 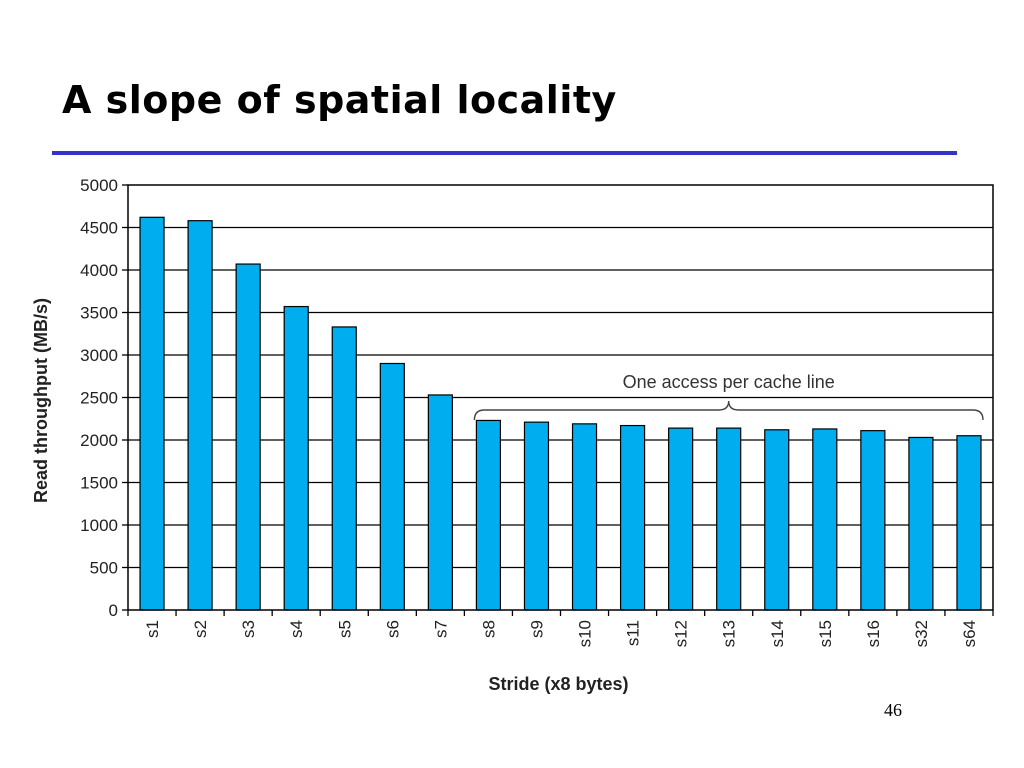 What do you see at coordinates (504, 153) in the screenshot?
I see `title-divider` at bounding box center [504, 153].